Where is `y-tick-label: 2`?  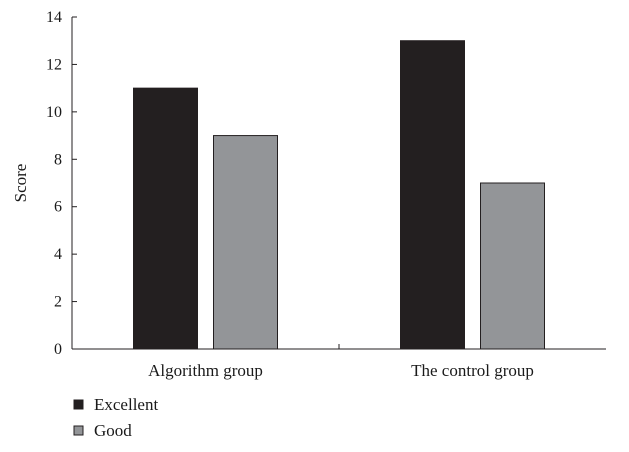 y-tick-label: 2 is located at coordinates (58, 302).